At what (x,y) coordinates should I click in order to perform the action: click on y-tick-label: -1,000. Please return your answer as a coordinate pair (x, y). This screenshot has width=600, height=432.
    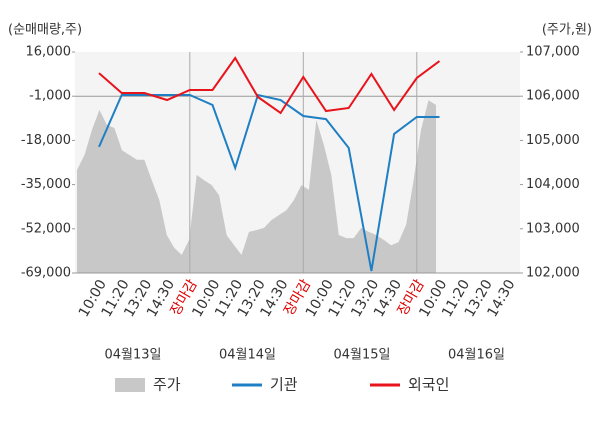
    Looking at the image, I should click on (50, 96).